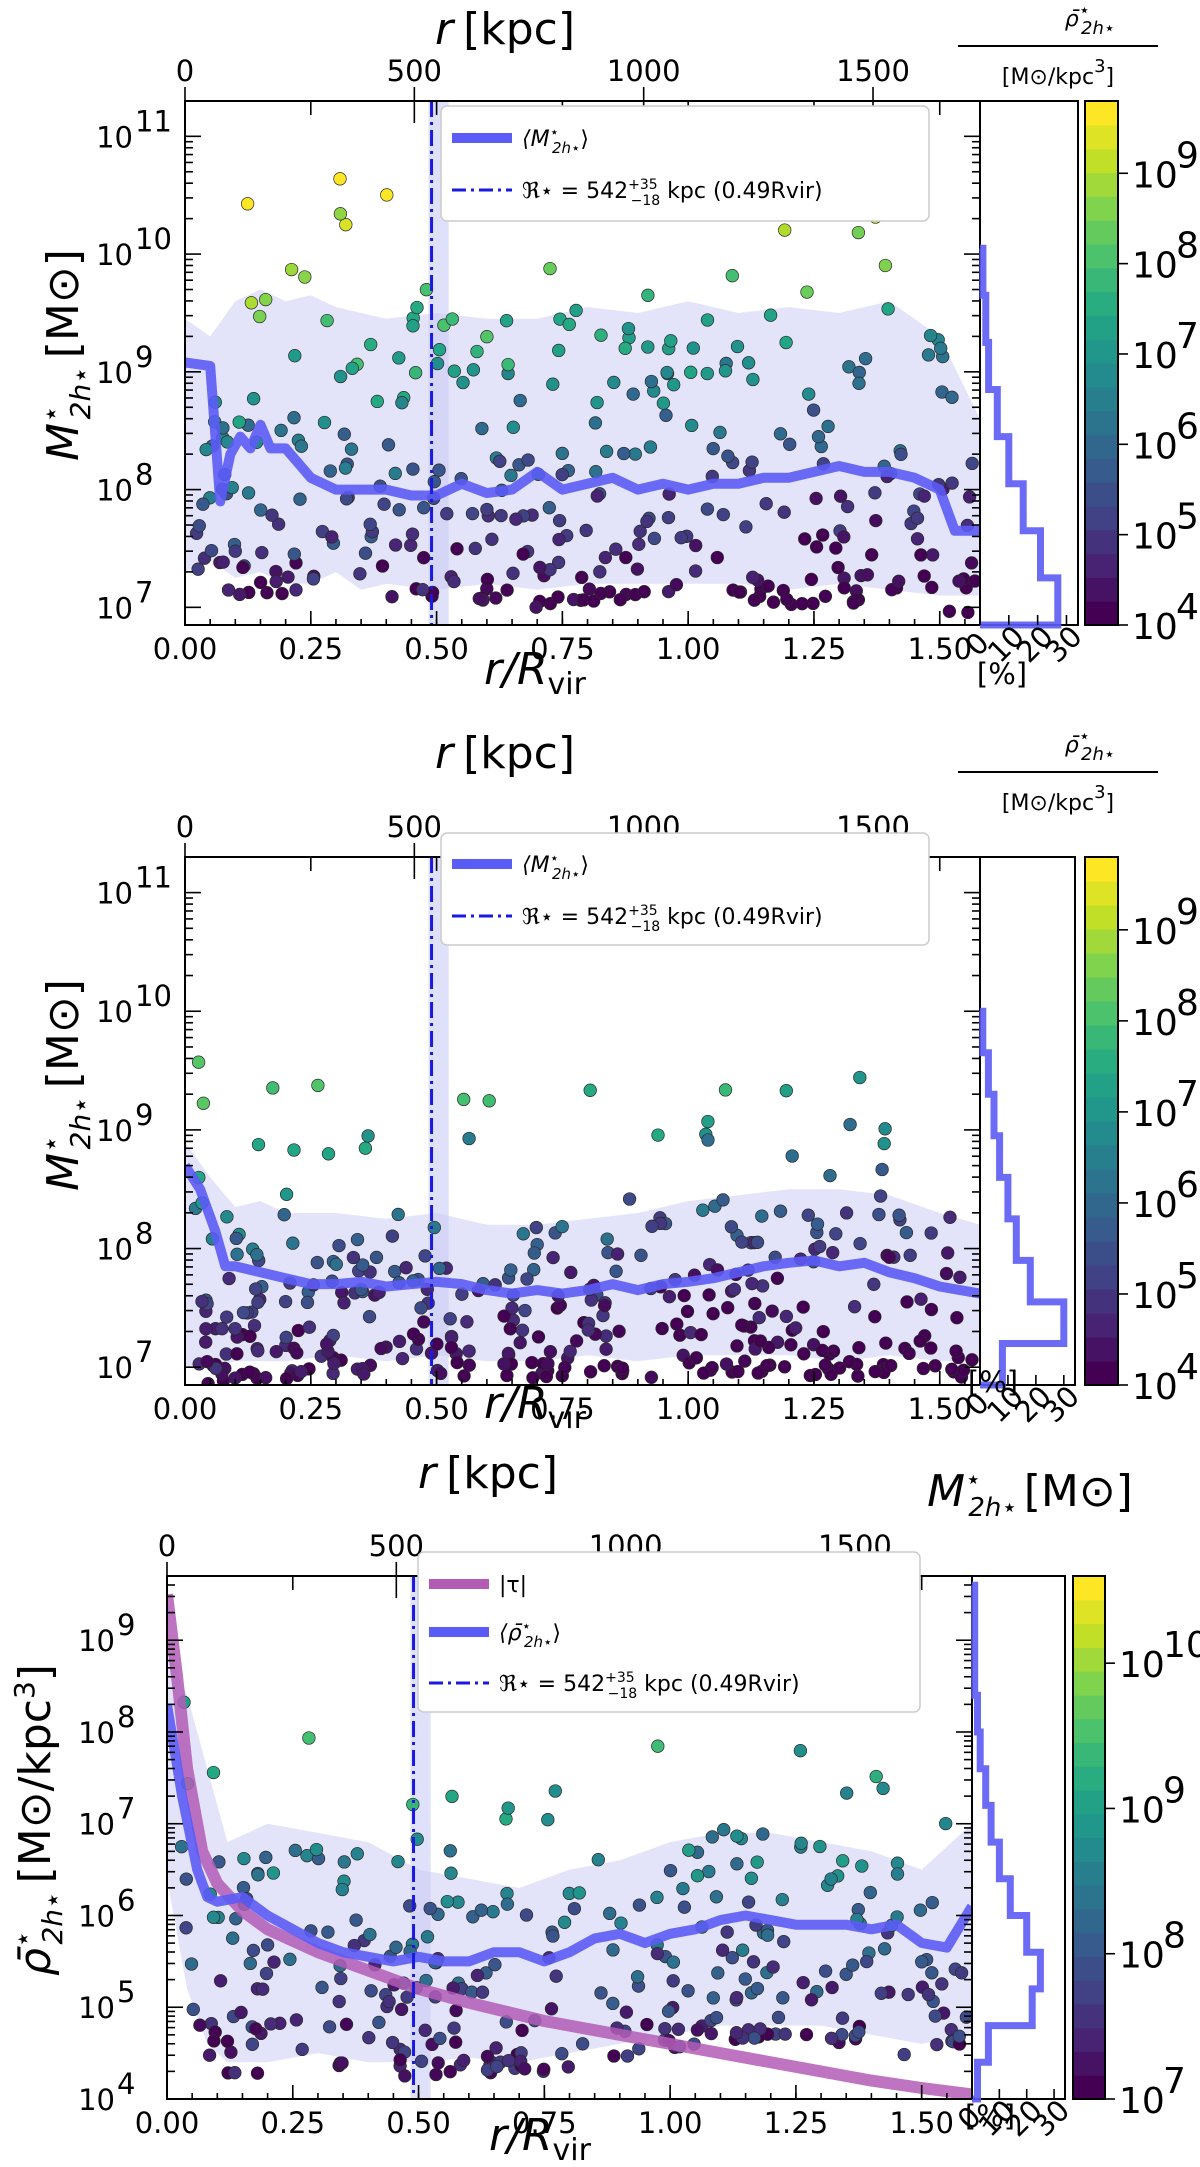 The height and width of the screenshot is (2167, 1200). I want to click on colorbar-tick-exponent: 4, so click(1187, 607).